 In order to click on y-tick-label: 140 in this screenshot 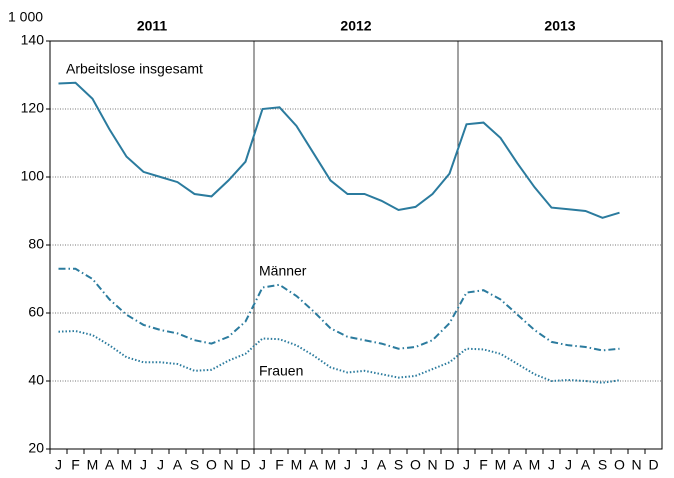, I will do `click(33, 40)`.